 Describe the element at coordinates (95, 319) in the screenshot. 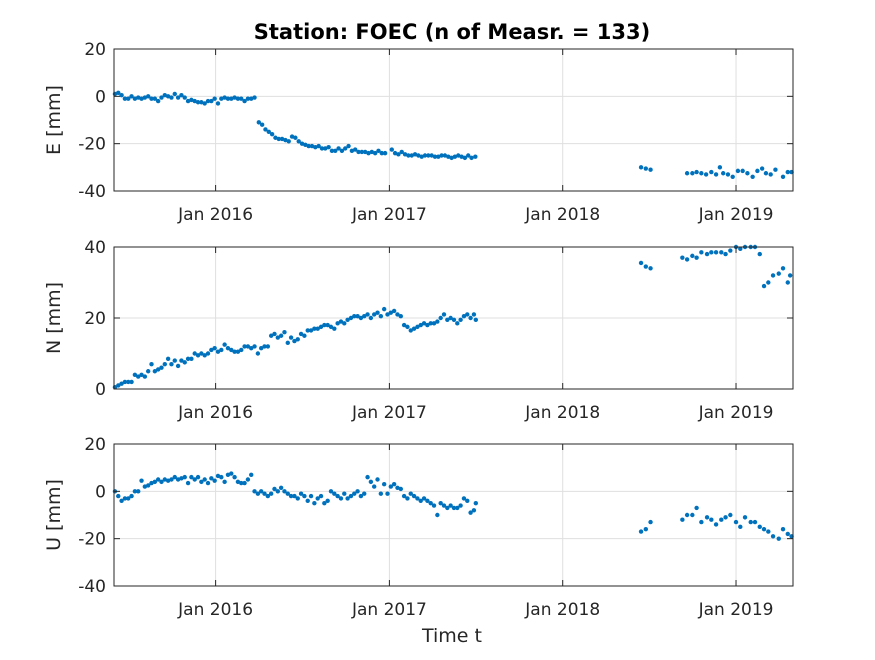

I see `y-tick-label-n: 20` at that location.